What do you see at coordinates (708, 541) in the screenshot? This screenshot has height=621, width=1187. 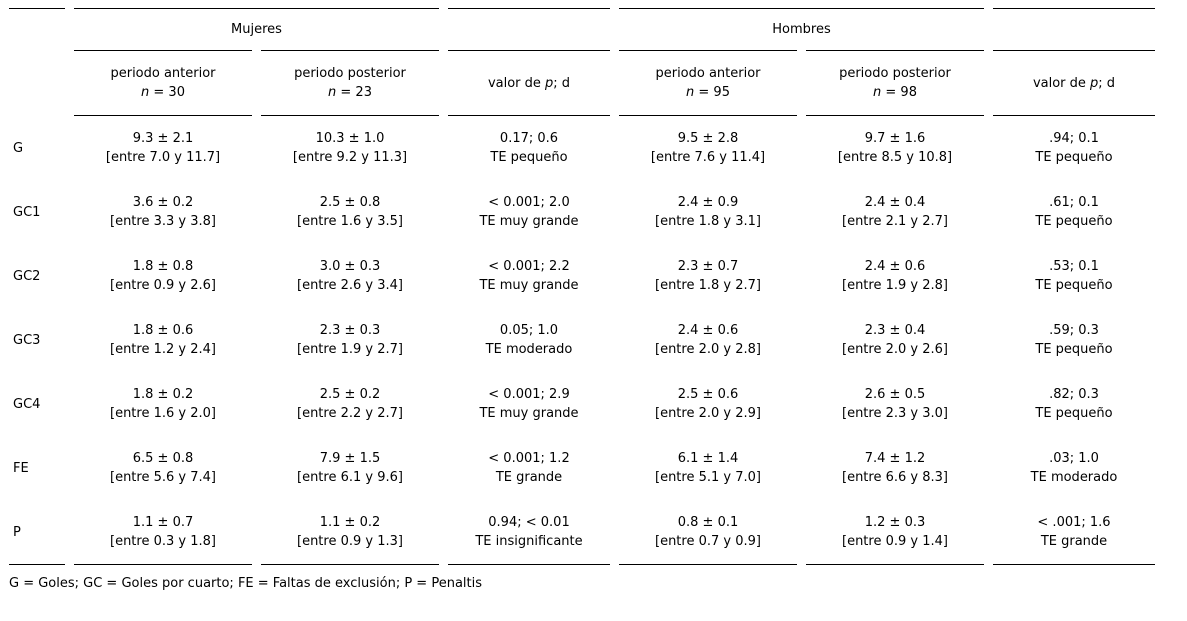 I see `ci-range: [entre 0.7 y 0.9]` at bounding box center [708, 541].